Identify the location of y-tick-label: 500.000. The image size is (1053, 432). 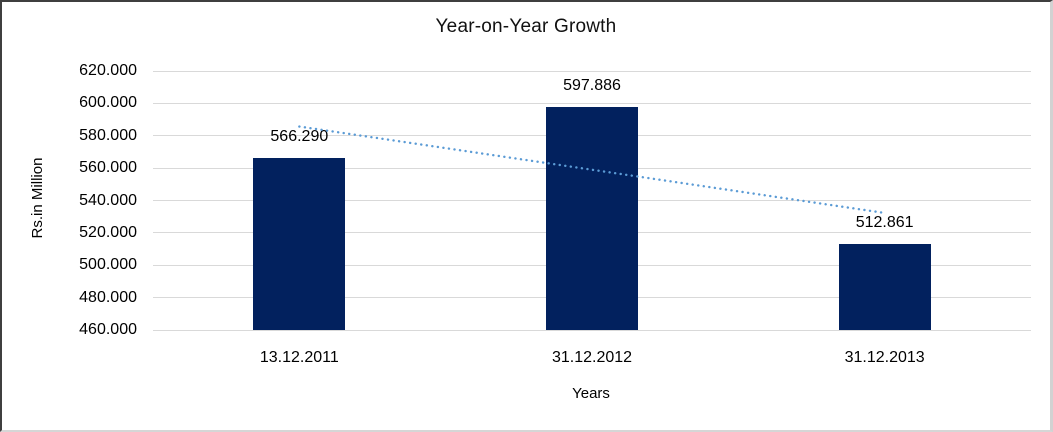
(108, 265).